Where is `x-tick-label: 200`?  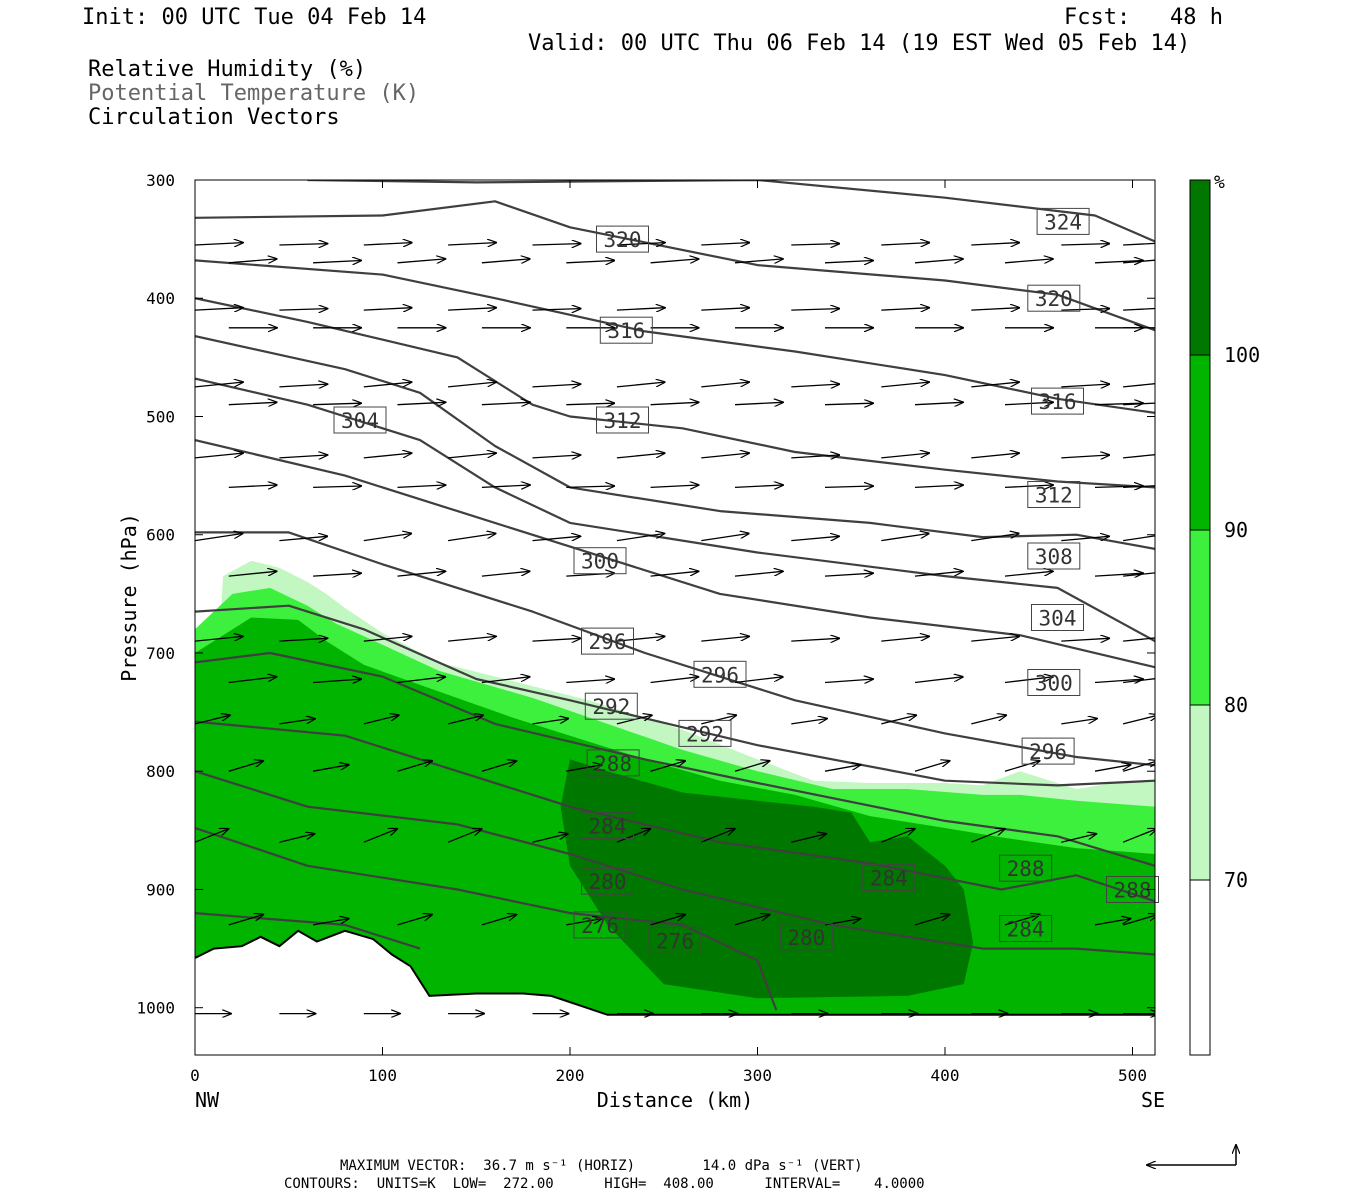 x-tick-label: 200 is located at coordinates (570, 1075).